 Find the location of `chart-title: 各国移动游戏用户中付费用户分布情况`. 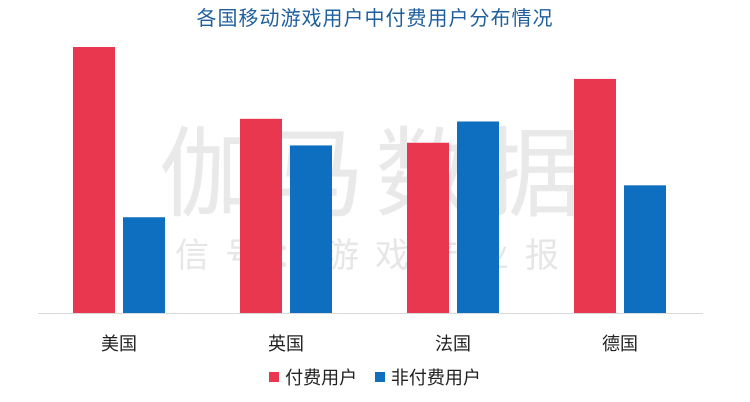

chart-title: 各国移动游戏用户中付费用户分布情况 is located at coordinates (375, 18).